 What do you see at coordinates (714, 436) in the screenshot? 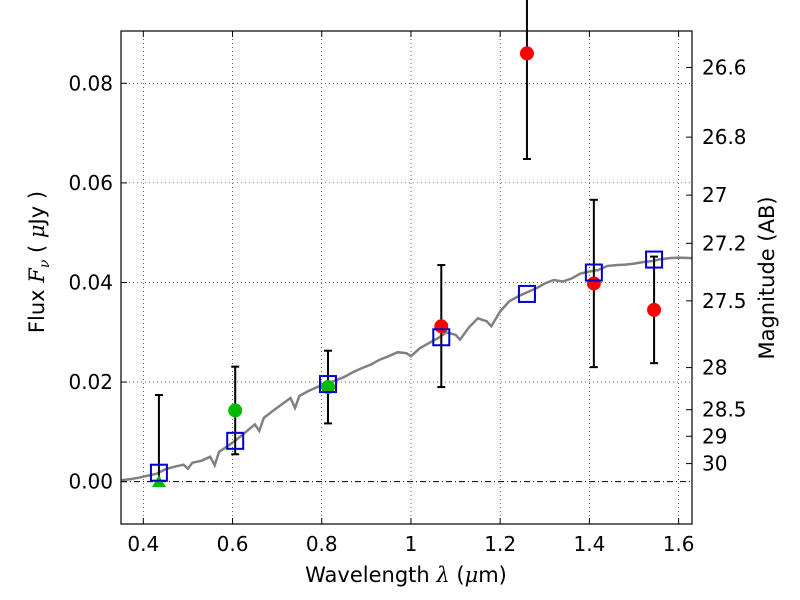
I see `magnitude-tick-label: 29` at bounding box center [714, 436].